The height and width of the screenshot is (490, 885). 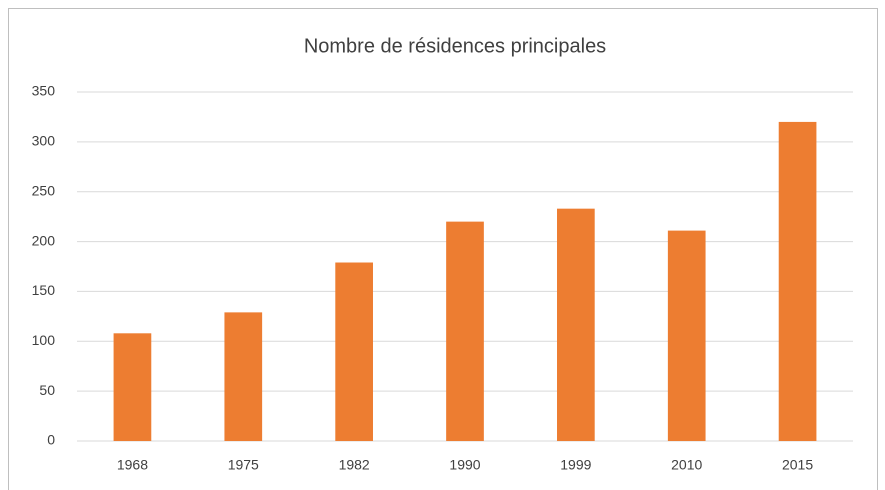 I want to click on y-tick-label: 300, so click(x=44, y=141).